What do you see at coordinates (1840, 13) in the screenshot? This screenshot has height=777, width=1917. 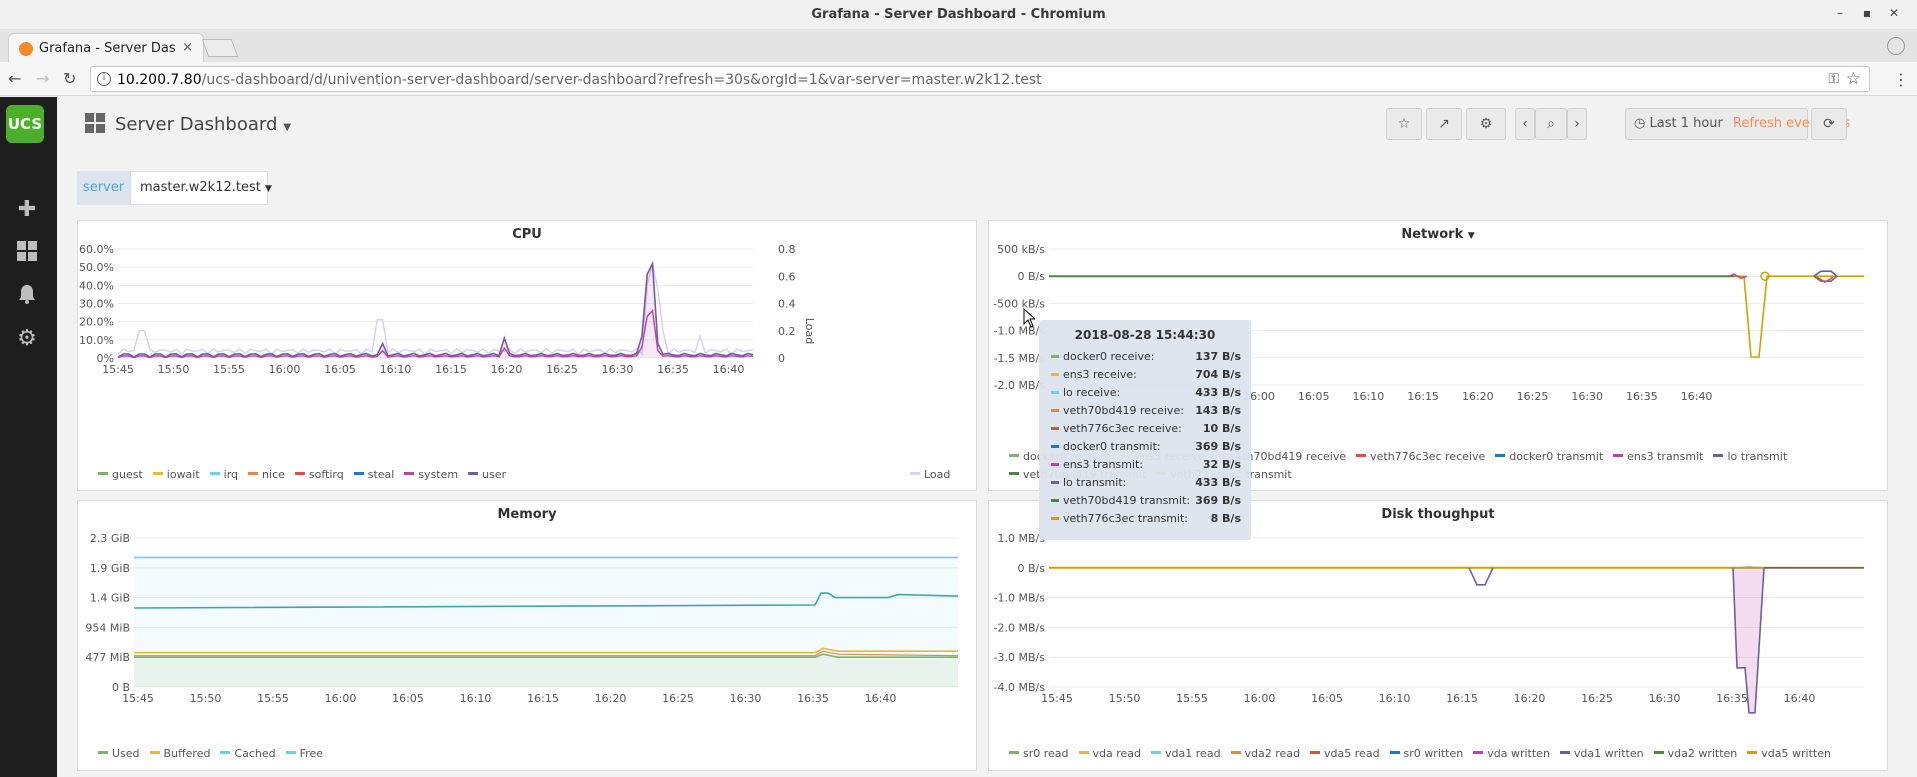 I see `minimize-icon: –` at bounding box center [1840, 13].